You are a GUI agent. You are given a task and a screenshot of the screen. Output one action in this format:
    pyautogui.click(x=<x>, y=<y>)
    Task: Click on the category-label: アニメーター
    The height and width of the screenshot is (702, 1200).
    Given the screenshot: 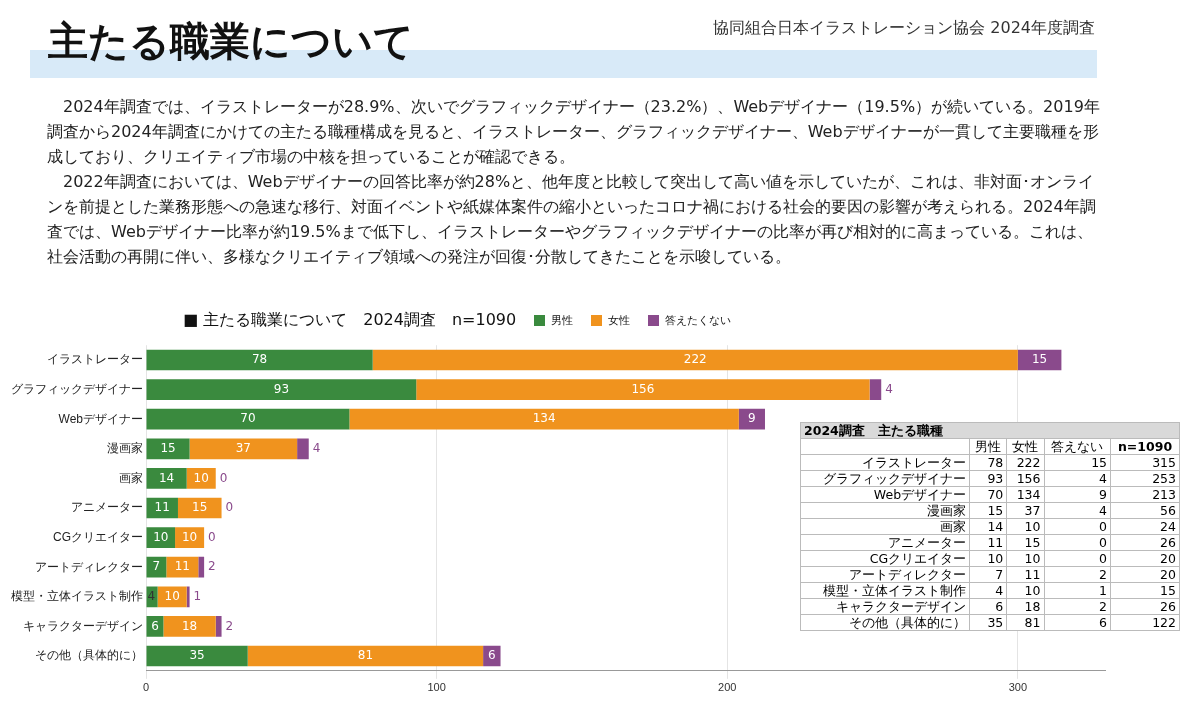 What is the action you would take?
    pyautogui.click(x=885, y=542)
    